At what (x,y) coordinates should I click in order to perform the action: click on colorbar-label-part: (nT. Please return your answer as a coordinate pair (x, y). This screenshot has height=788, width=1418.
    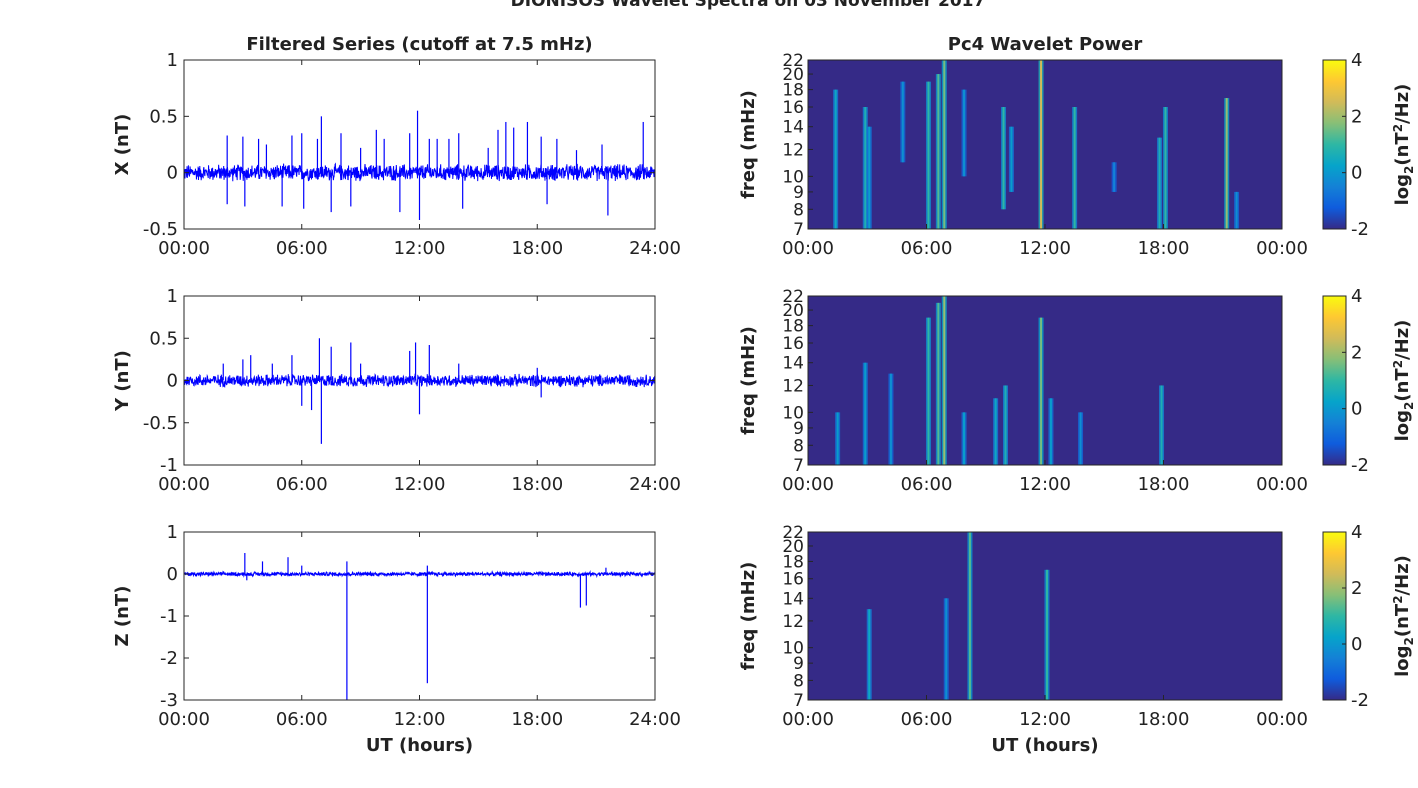
    Looking at the image, I should click on (1402, 385).